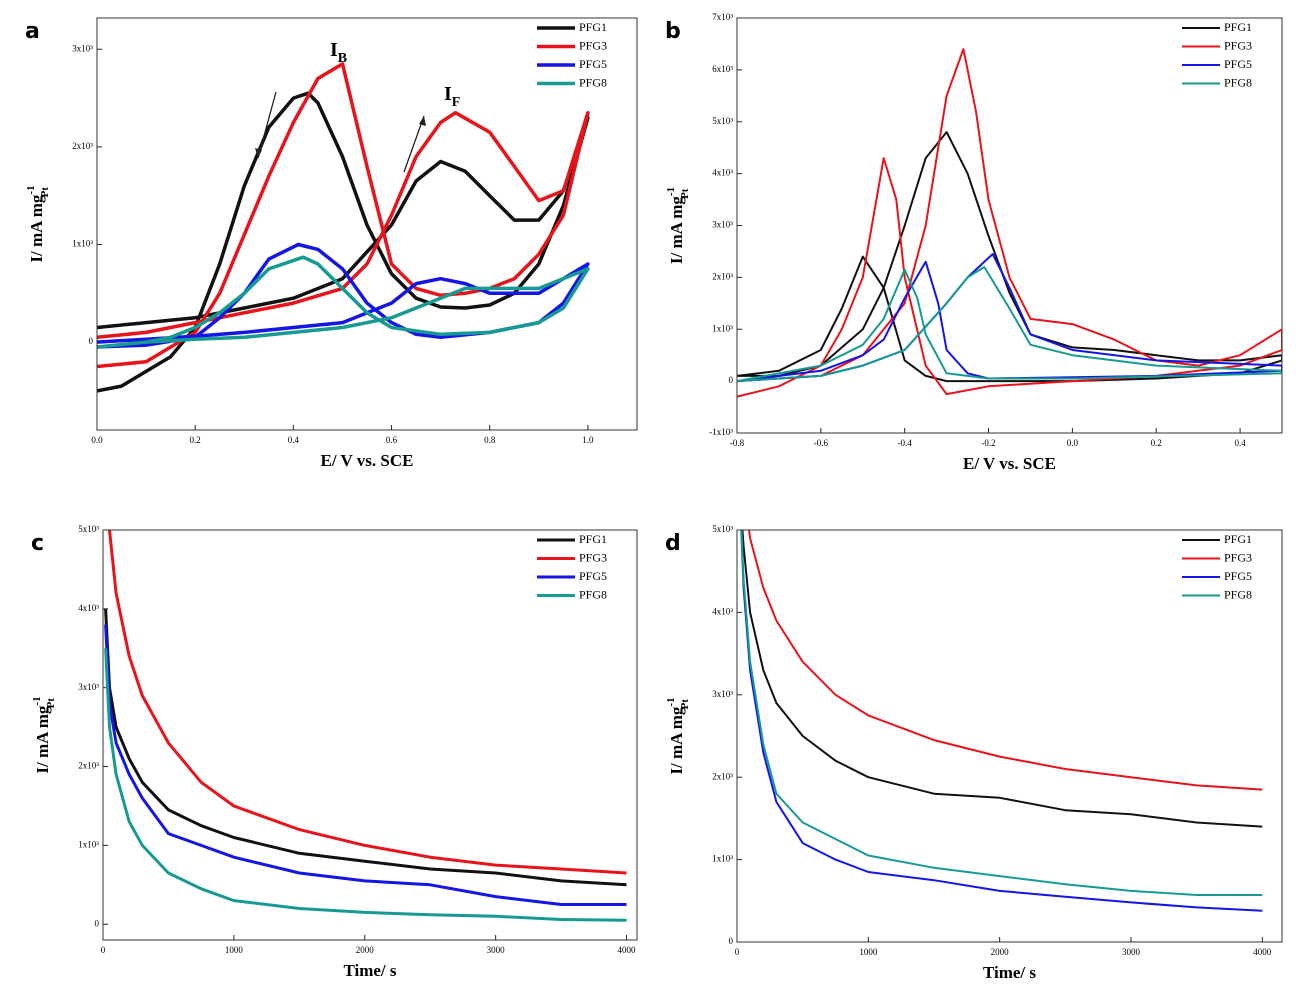 Image resolution: width=1303 pixels, height=1004 pixels. What do you see at coordinates (490, 440) in the screenshot?
I see `x-tick-label: 0.8` at bounding box center [490, 440].